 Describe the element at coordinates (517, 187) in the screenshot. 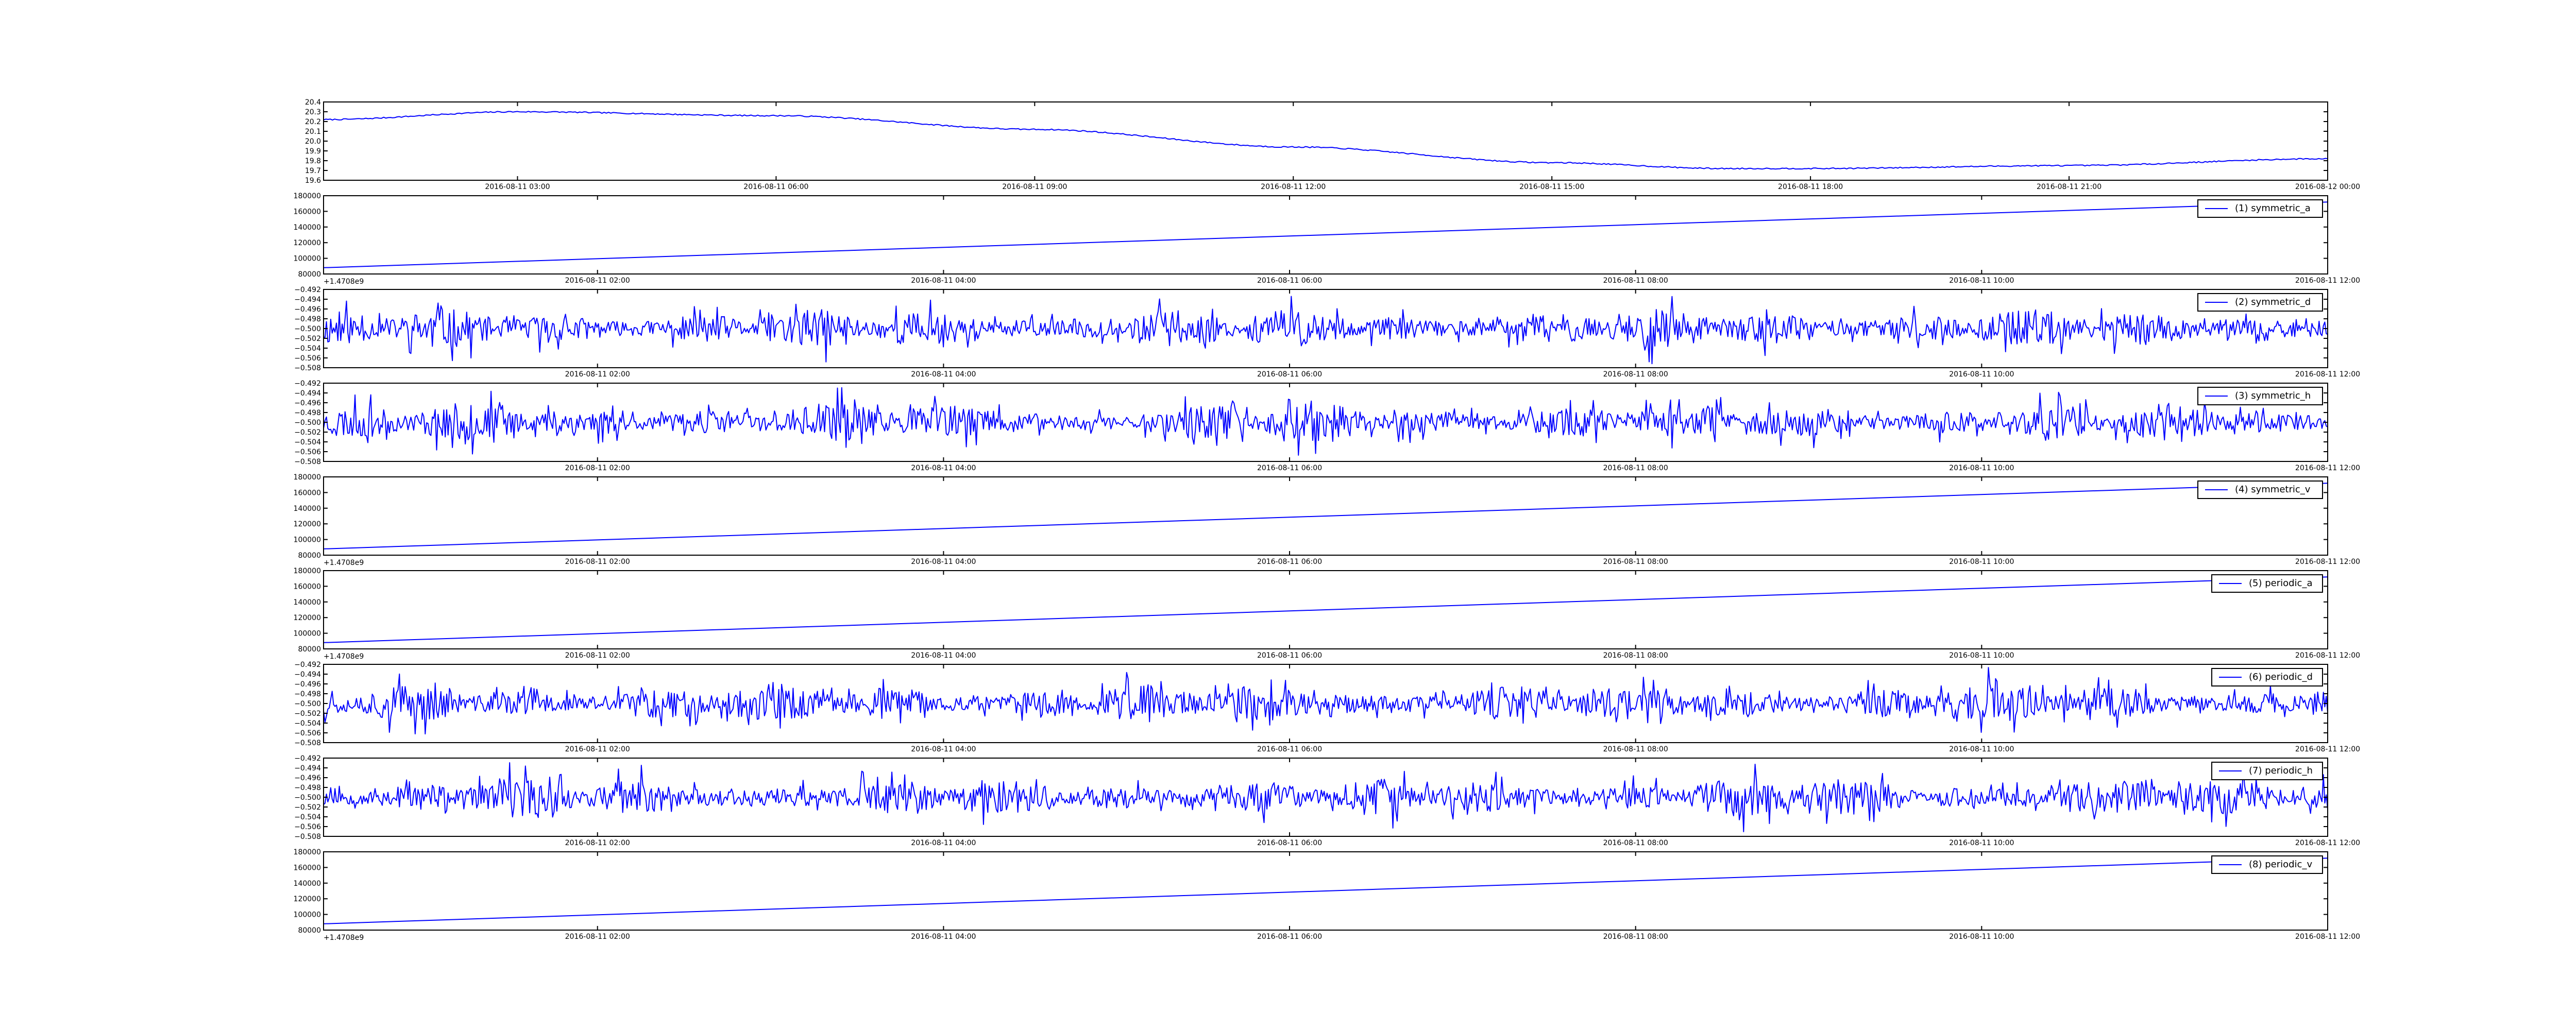

I see `x-tick-label: 2016-08-11 03:00` at that location.